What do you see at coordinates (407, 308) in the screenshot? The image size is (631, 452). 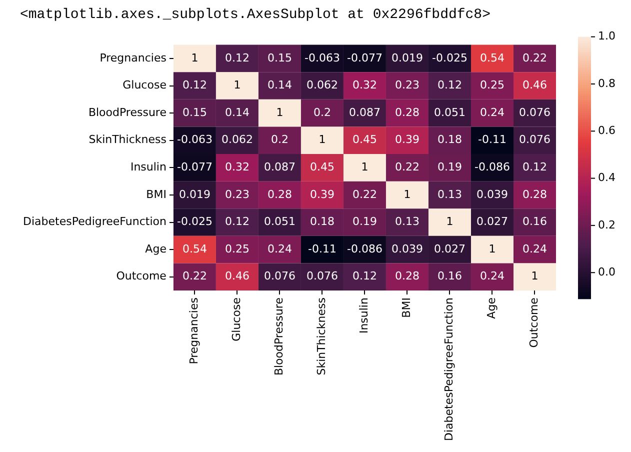 I see `x-tick-label: BMI` at bounding box center [407, 308].